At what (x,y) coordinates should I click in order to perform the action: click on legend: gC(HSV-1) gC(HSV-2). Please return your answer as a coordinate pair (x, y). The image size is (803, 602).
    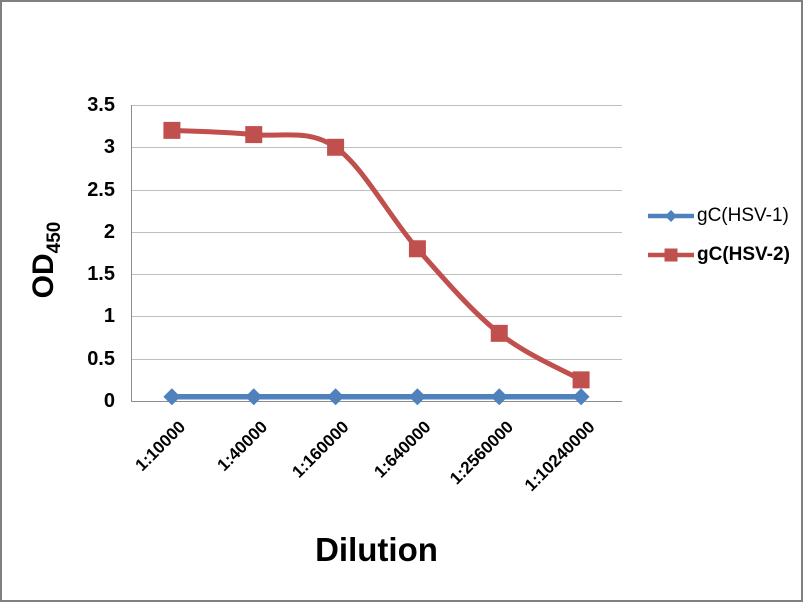
    Looking at the image, I should click on (719, 235).